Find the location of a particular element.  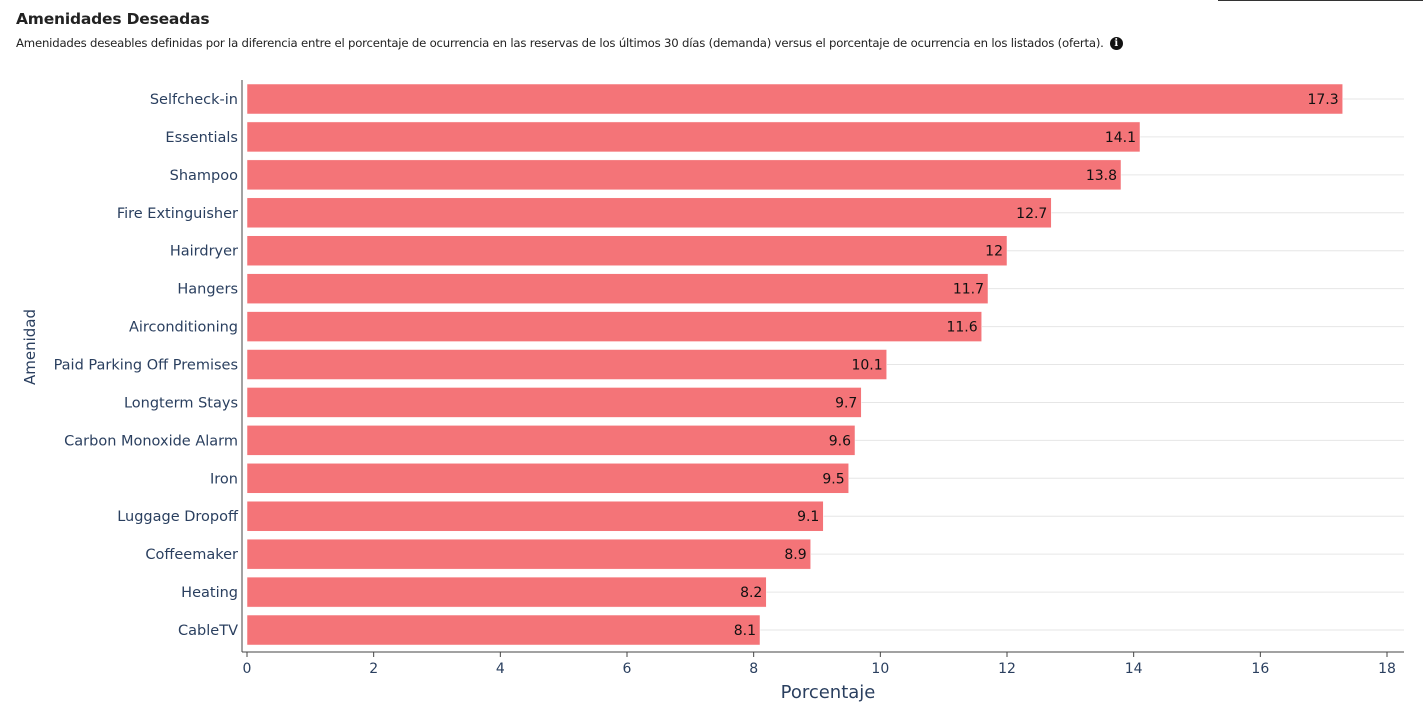

category-label: Iron is located at coordinates (224, 479).